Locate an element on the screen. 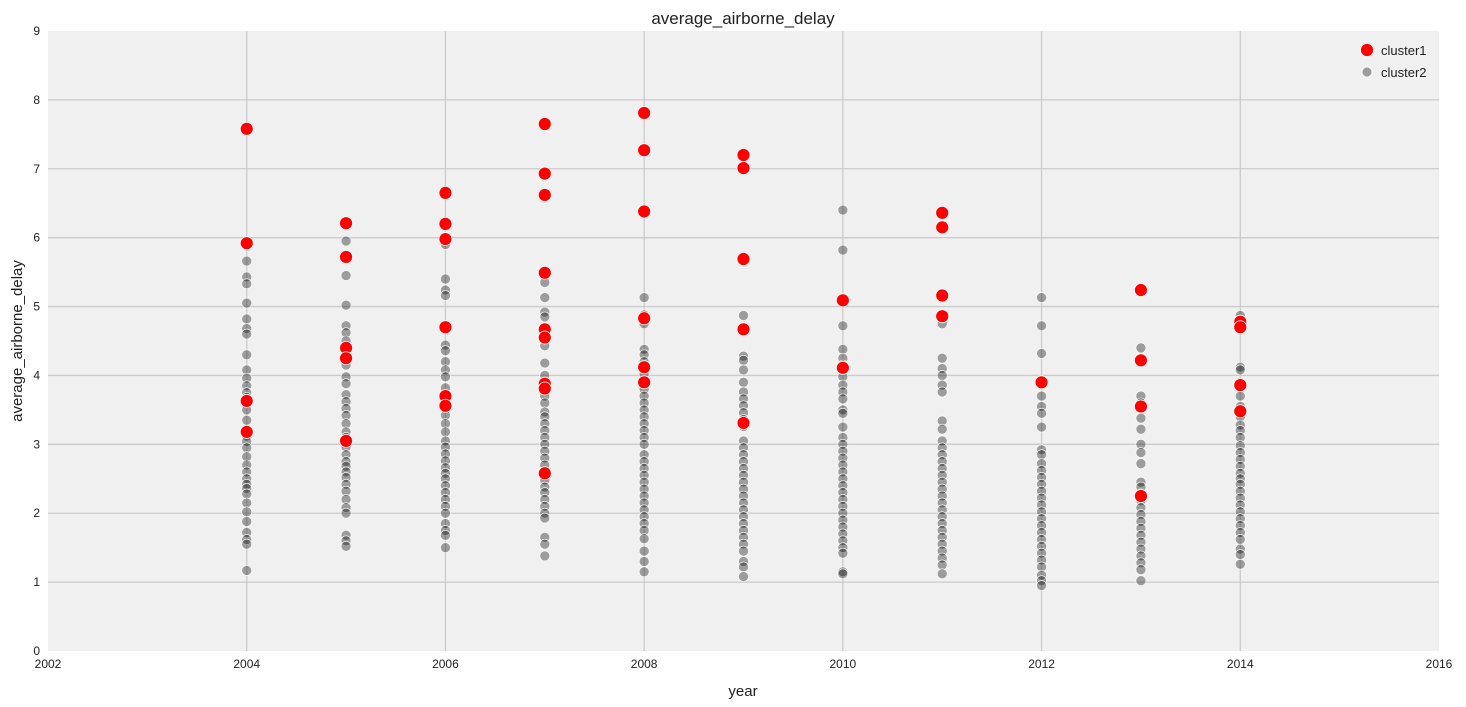  legend-label-cluster1: cluster1 is located at coordinates (1404, 50).